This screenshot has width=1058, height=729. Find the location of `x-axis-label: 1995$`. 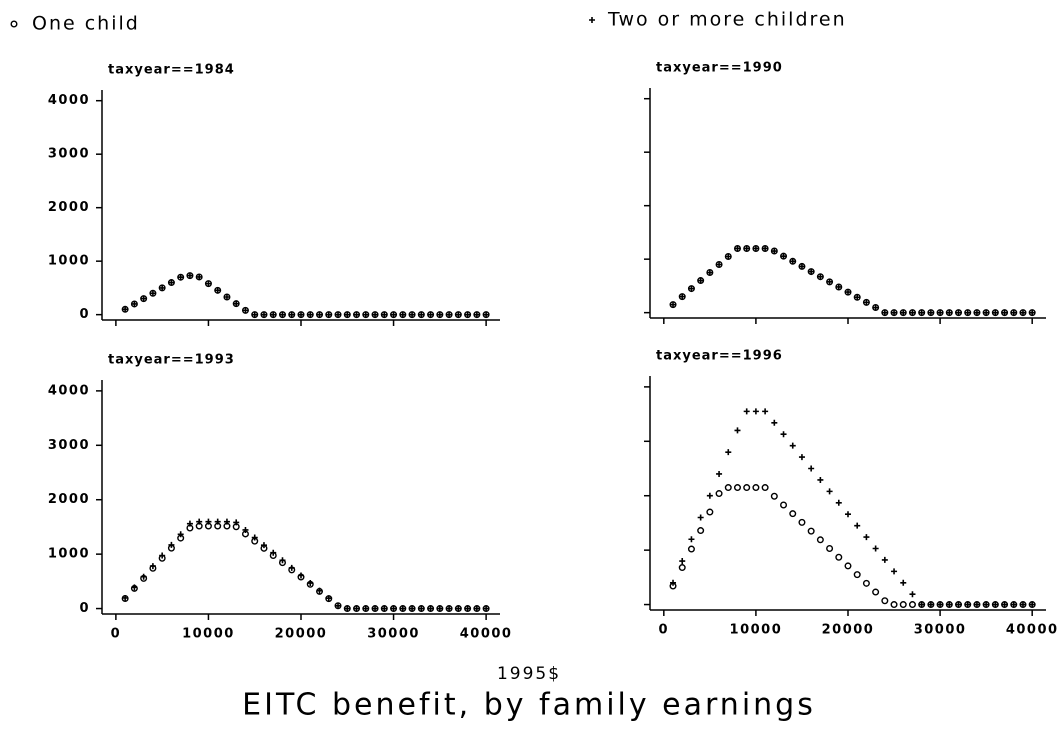

x-axis-label: 1995$ is located at coordinates (529, 674).